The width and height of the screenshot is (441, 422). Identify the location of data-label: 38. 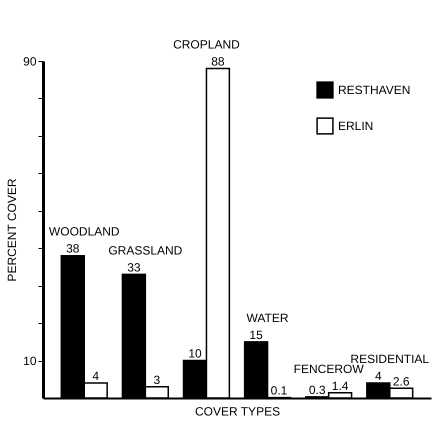
(73, 249).